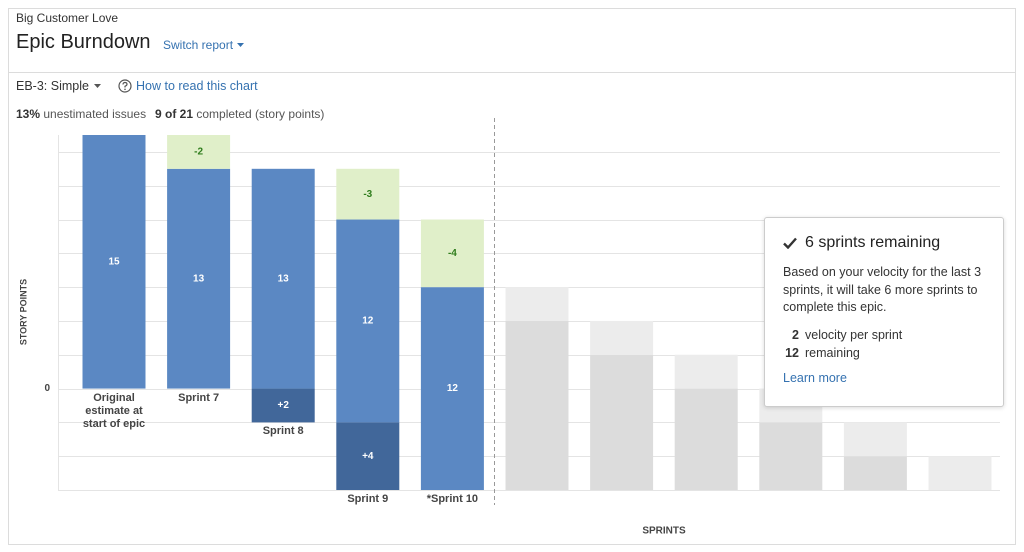 Image resolution: width=1024 pixels, height=552 pixels. Describe the element at coordinates (792, 352) in the screenshot. I see `popup-remaining: 12` at that location.